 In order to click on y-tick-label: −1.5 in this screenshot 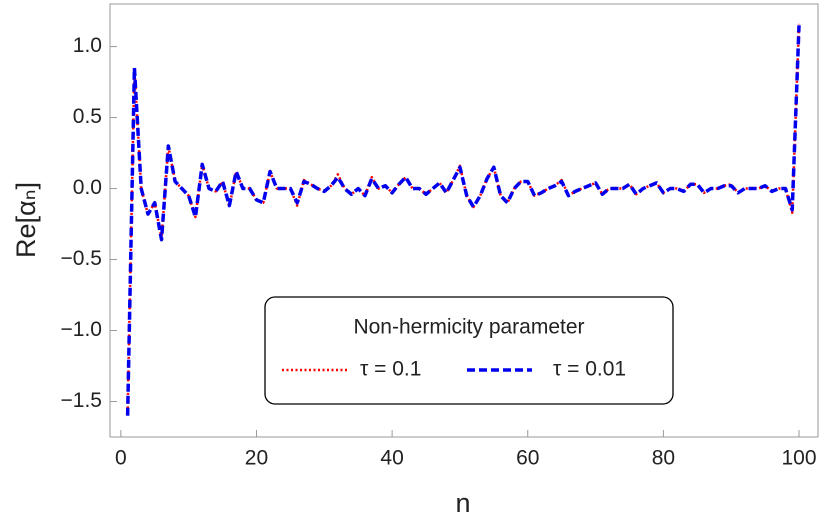, I will do `click(81, 400)`.